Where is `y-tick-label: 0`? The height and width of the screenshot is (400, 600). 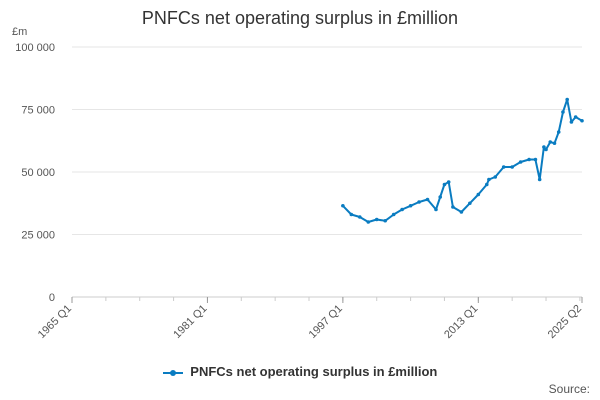
y-tick-label: 0 is located at coordinates (52, 298).